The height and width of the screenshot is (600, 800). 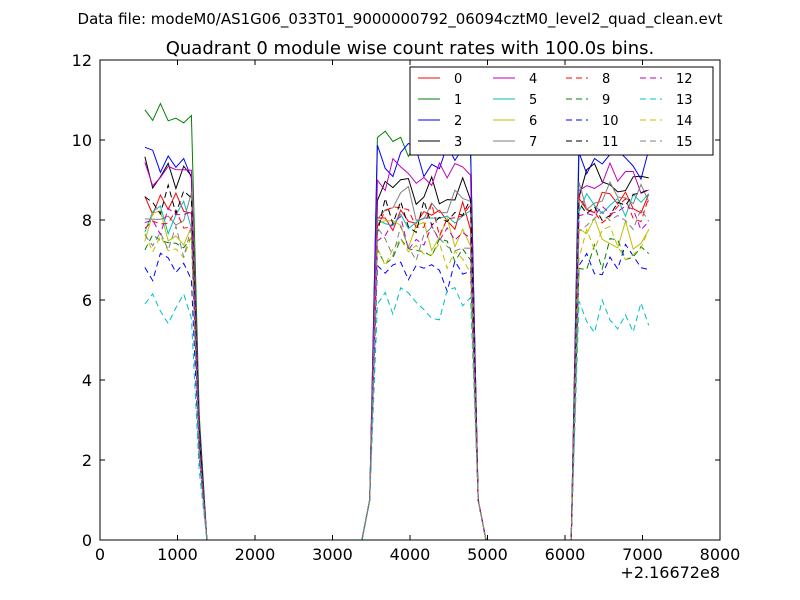 I want to click on x-tick-label: 6000, so click(x=565, y=554).